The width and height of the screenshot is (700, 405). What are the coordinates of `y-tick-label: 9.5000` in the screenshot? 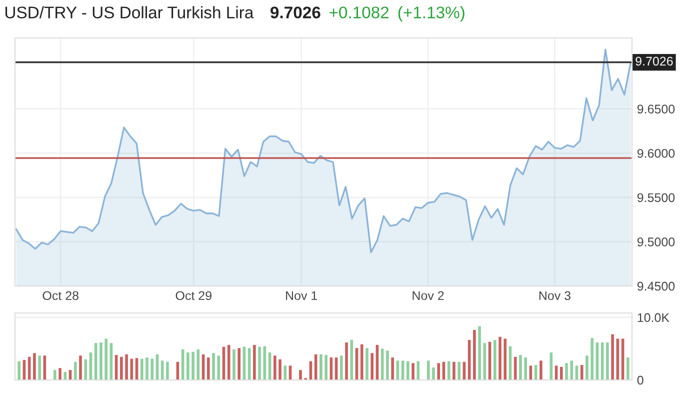 It's located at (656, 242).